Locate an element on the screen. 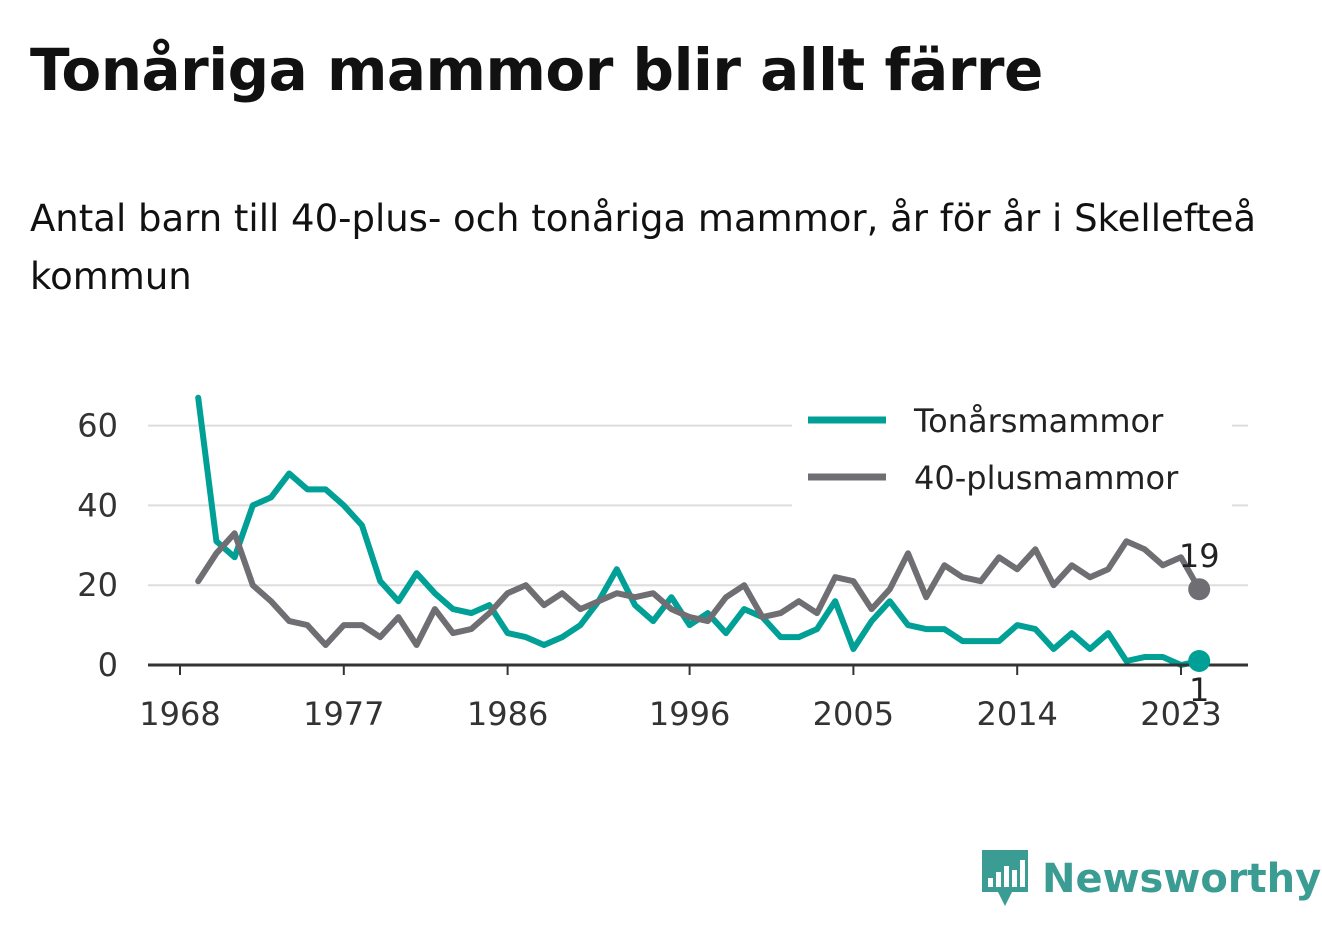  legend-label: 40-plusmammor is located at coordinates (1046, 478).